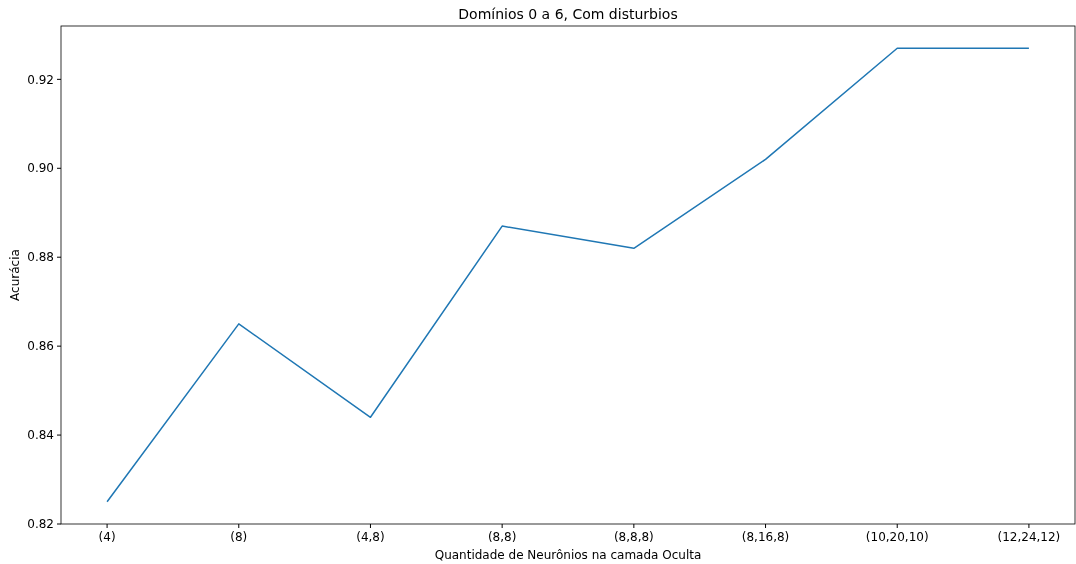  Describe the element at coordinates (502, 537) in the screenshot. I see `x-tick-label: (8,8)` at that location.